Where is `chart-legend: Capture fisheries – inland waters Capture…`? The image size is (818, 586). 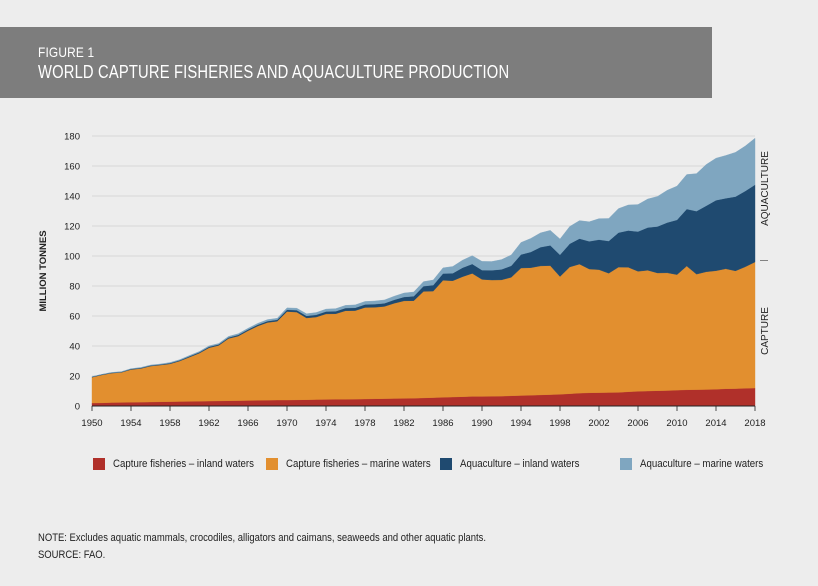 chart-legend: Capture fisheries – inland waters Capture… is located at coordinates (409, 468).